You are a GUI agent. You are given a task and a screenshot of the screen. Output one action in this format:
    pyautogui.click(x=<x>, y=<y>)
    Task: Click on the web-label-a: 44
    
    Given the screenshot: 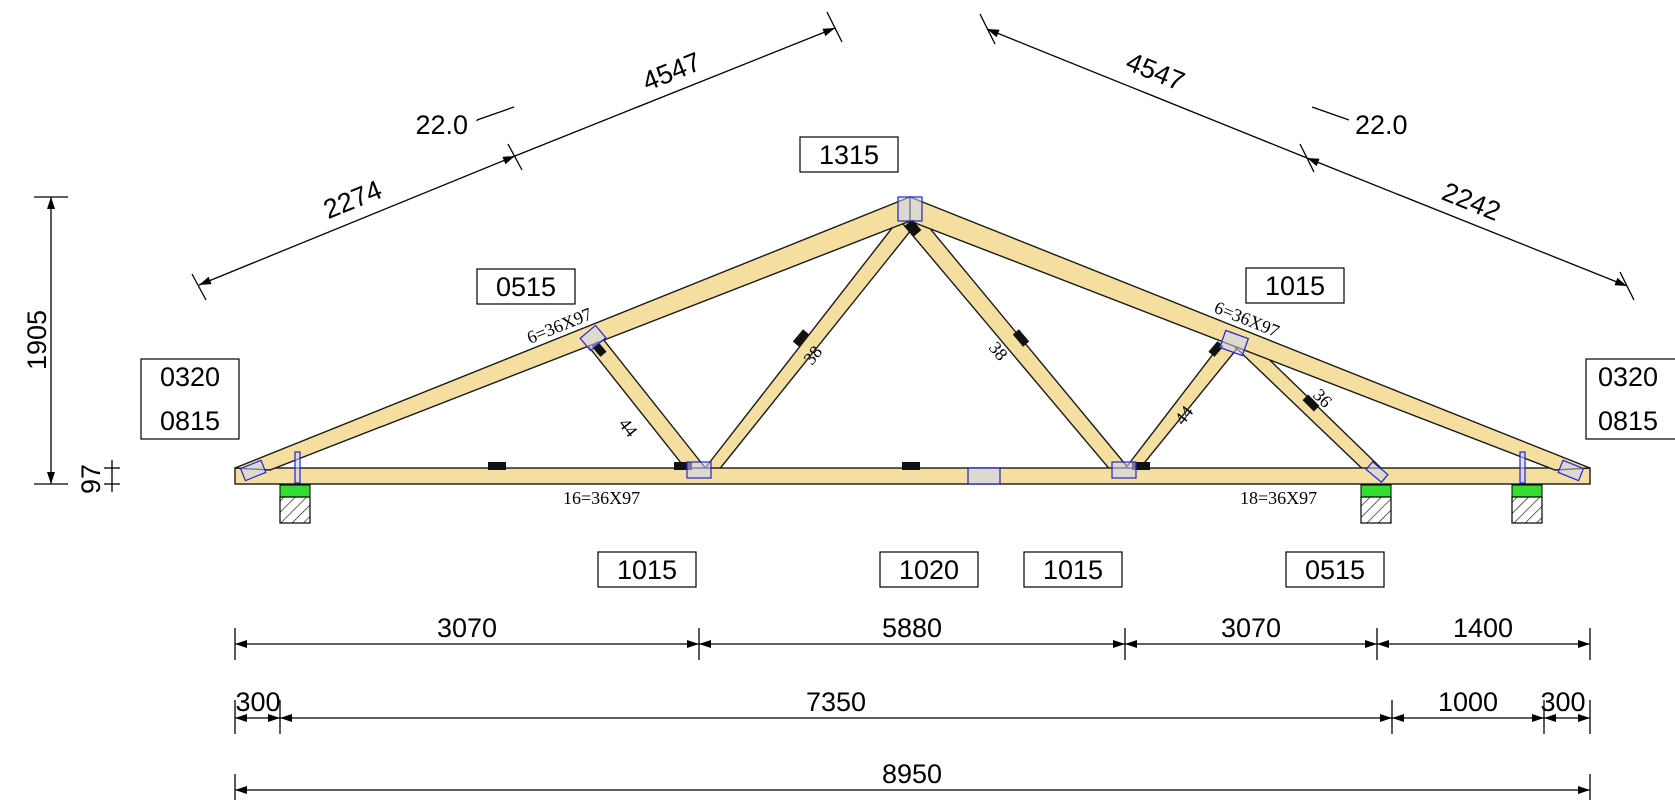 What is the action you would take?
    pyautogui.click(x=628, y=427)
    